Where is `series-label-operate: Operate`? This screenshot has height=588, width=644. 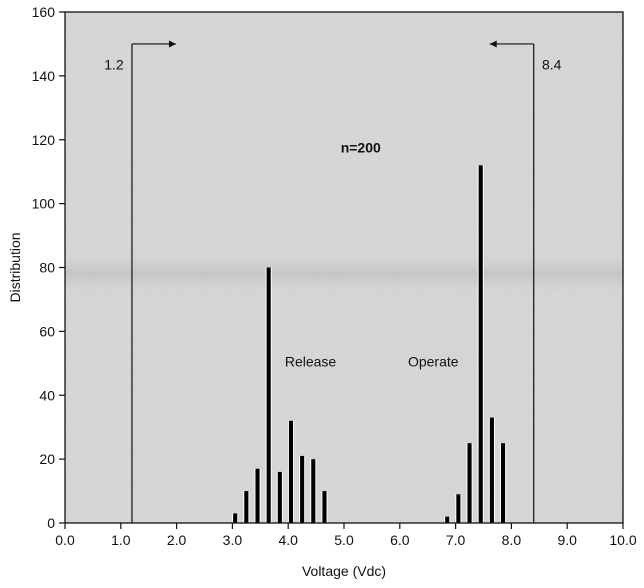
series-label-operate: Operate is located at coordinates (433, 362).